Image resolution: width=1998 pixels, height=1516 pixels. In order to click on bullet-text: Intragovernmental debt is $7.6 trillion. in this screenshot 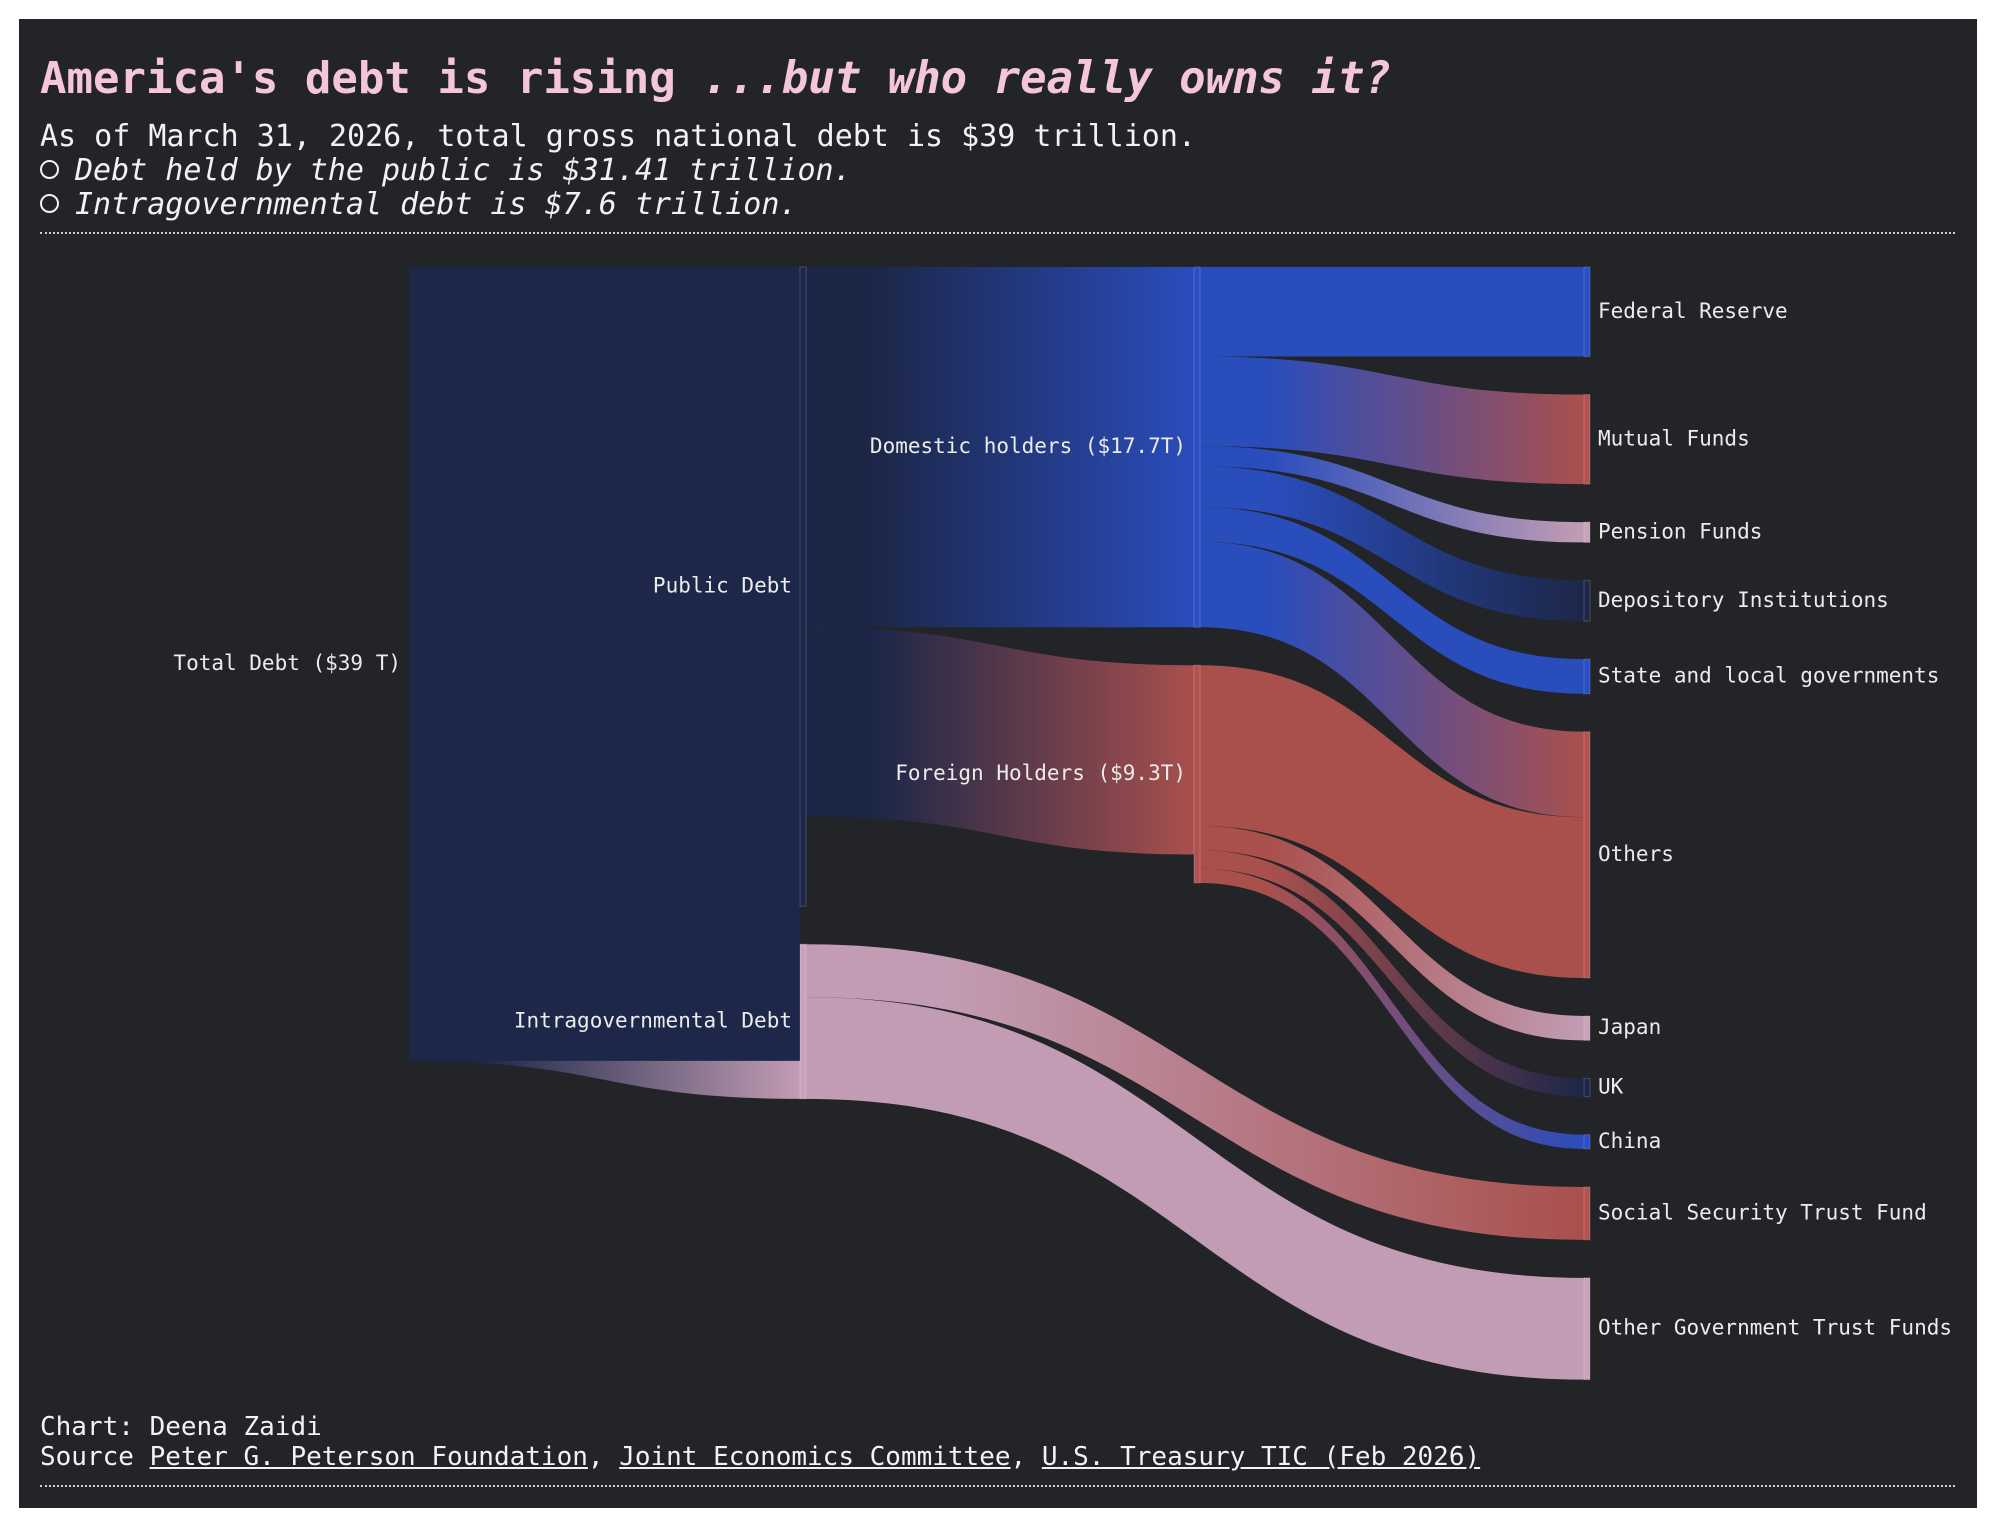, I will do `click(436, 204)`.